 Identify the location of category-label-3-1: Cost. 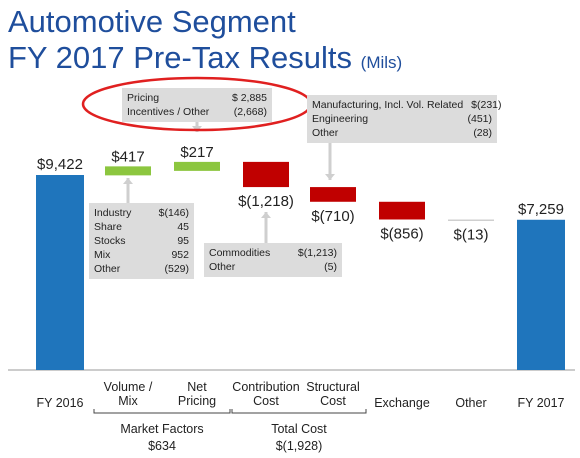
(266, 401).